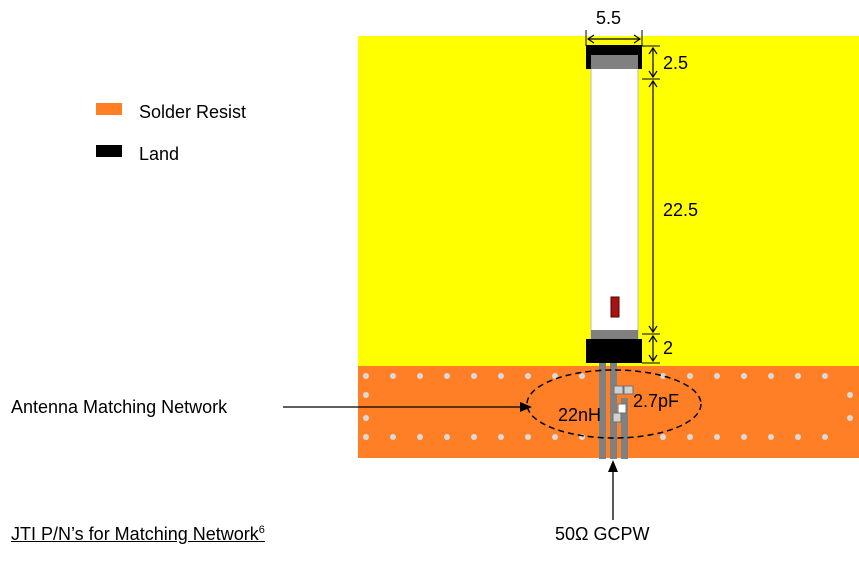 The height and width of the screenshot is (566, 859). I want to click on legend-label-solder-resist: Solder Resist, so click(192, 112).